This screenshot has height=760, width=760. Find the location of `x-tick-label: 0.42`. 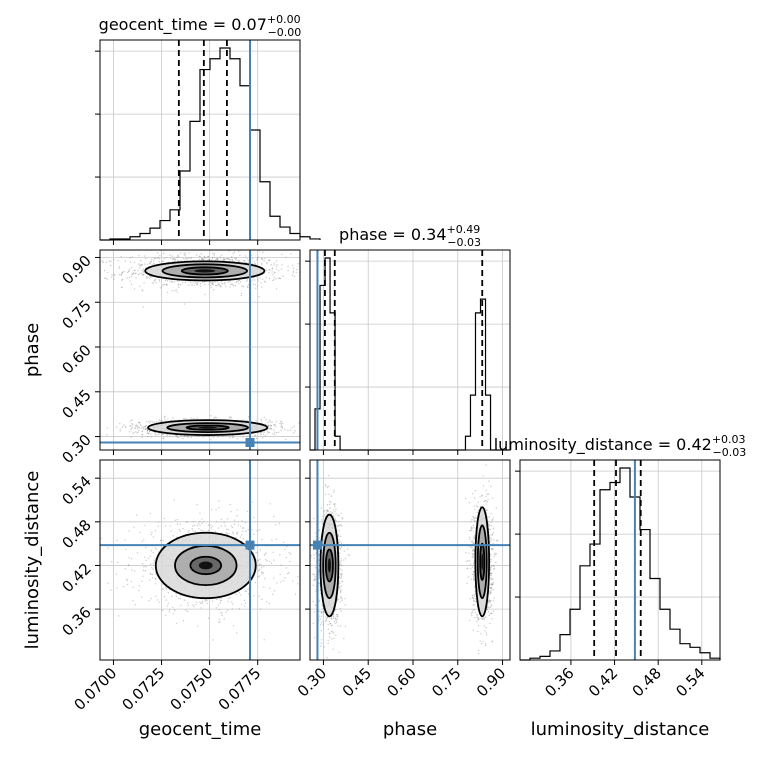

x-tick-label: 0.42 is located at coordinates (603, 682).